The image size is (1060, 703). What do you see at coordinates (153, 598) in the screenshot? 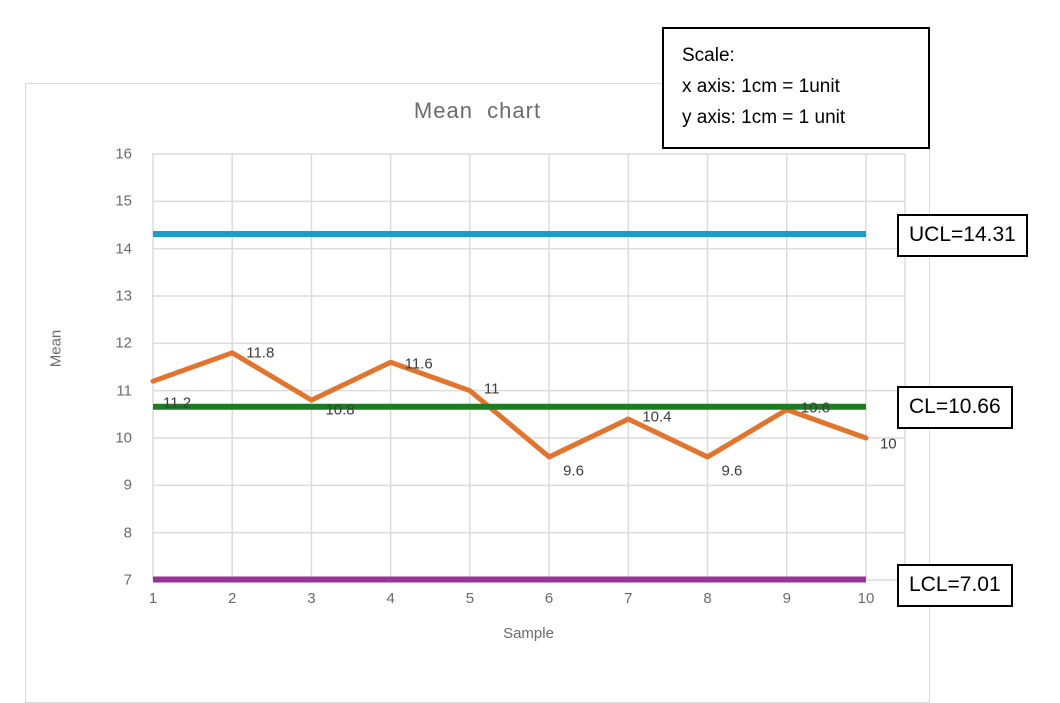
I see `x-tick-label: 1` at bounding box center [153, 598].